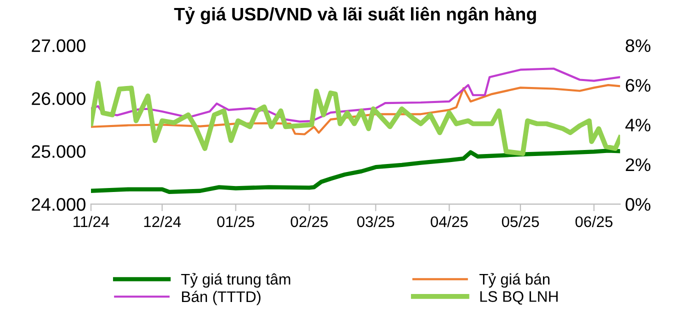 The image size is (674, 324). Describe the element at coordinates (638, 85) in the screenshot. I see `y2-tick-label: 6%` at that location.